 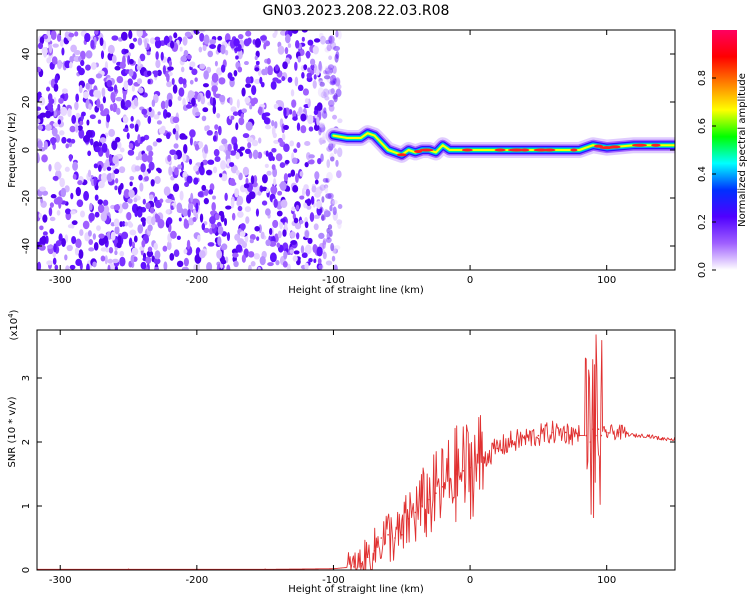 I want to click on x-tick-label: -300, so click(x=60, y=580).